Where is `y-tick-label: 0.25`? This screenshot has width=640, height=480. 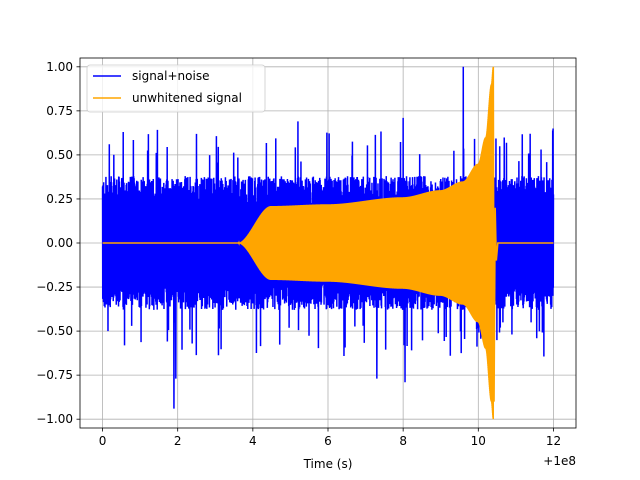
y-tick-label: 0.25 is located at coordinates (59, 199).